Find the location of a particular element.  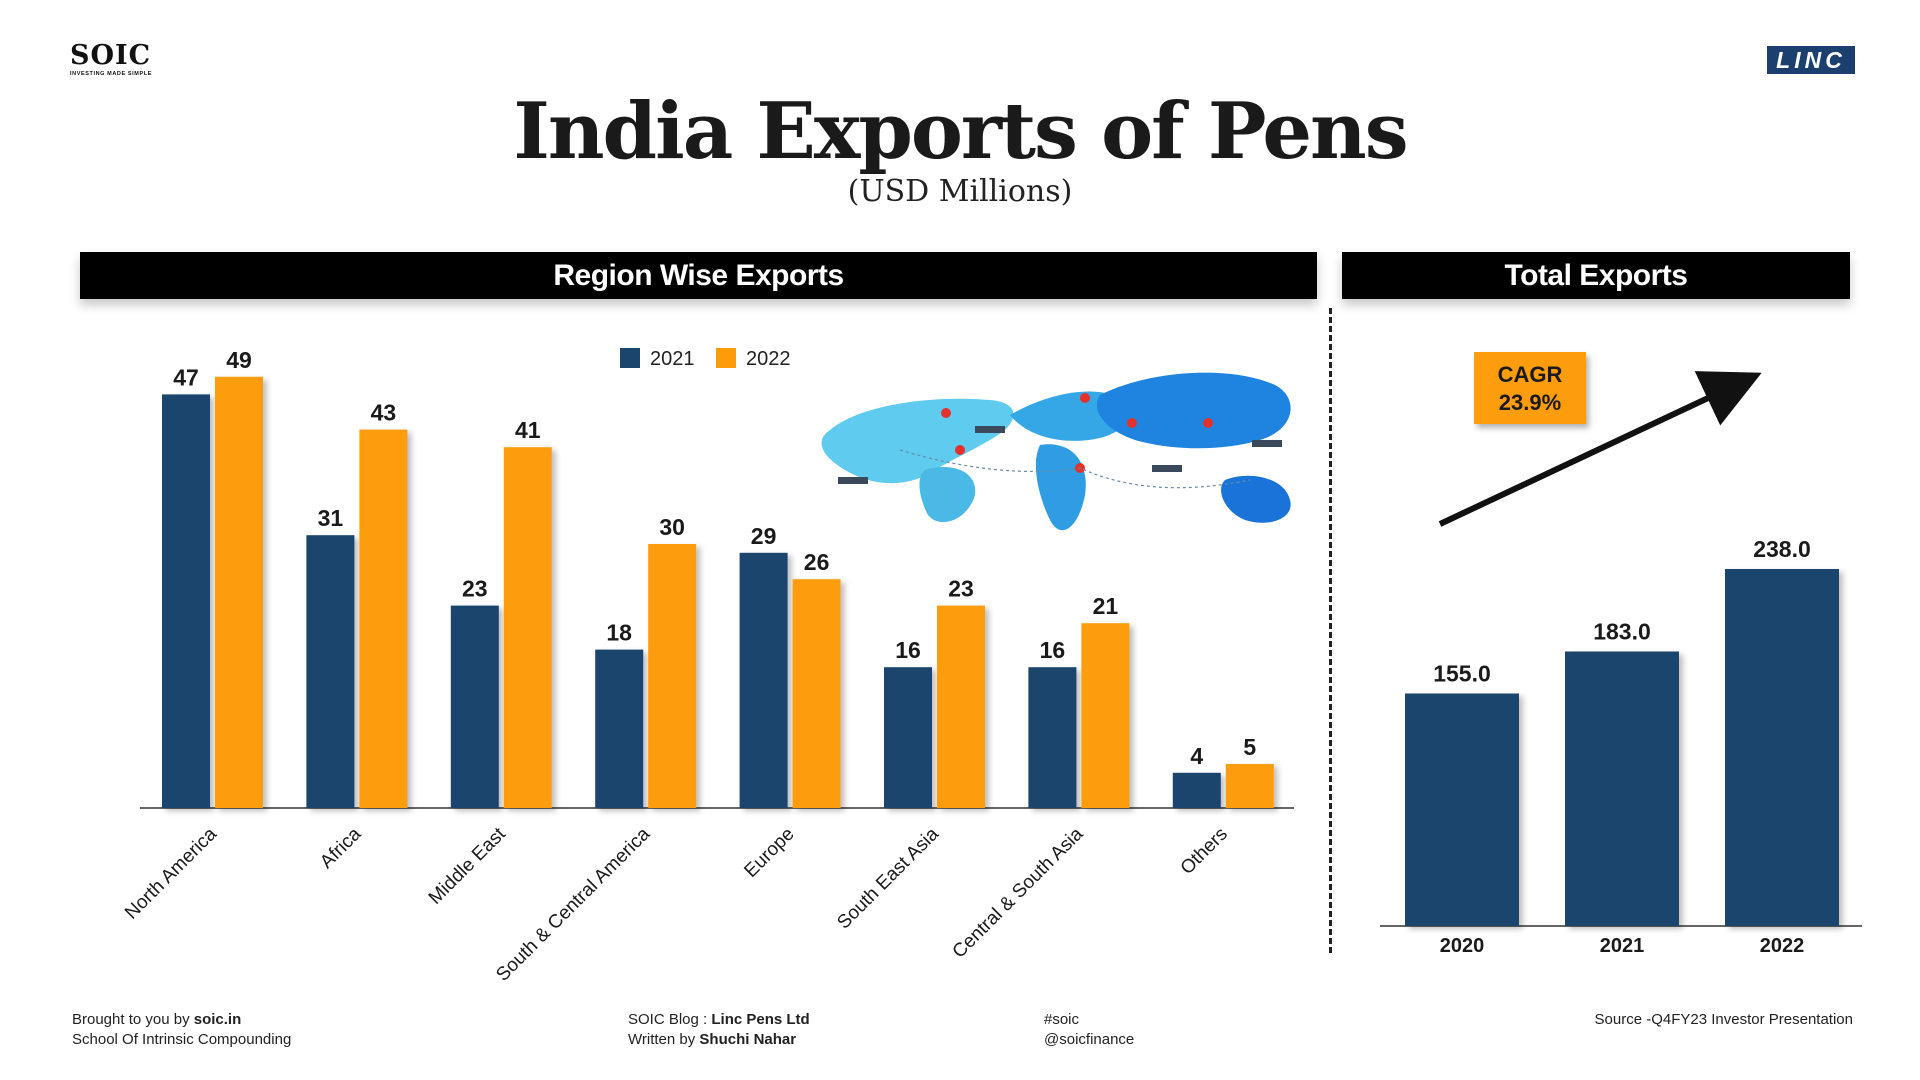

bar-value-label: 21 is located at coordinates (1106, 606).